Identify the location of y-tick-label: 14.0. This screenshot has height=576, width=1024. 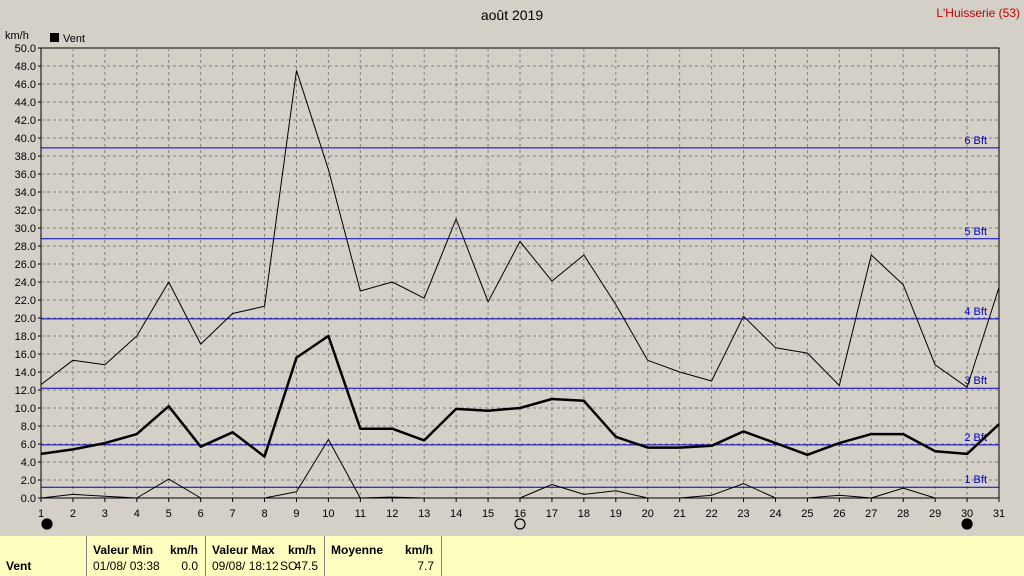
(25, 373).